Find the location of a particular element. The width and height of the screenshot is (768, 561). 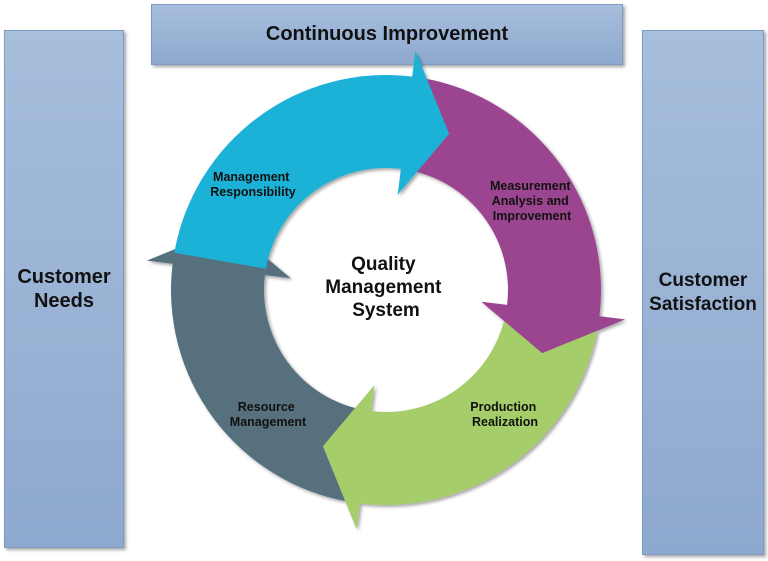

management-responsibility-label: Management Responsibility is located at coordinates (252, 184).